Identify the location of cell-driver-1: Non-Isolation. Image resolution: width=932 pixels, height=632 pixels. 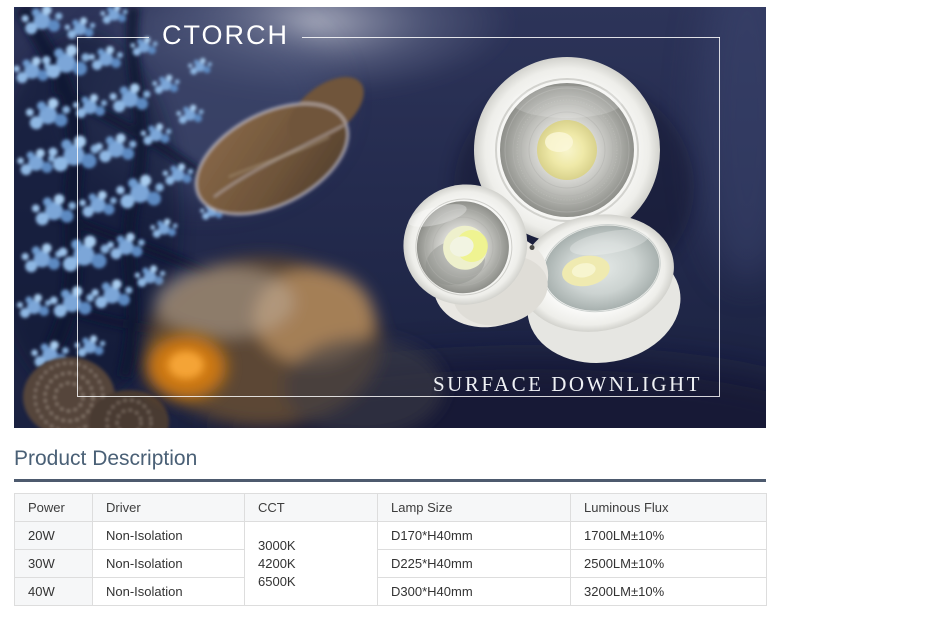
(168, 563).